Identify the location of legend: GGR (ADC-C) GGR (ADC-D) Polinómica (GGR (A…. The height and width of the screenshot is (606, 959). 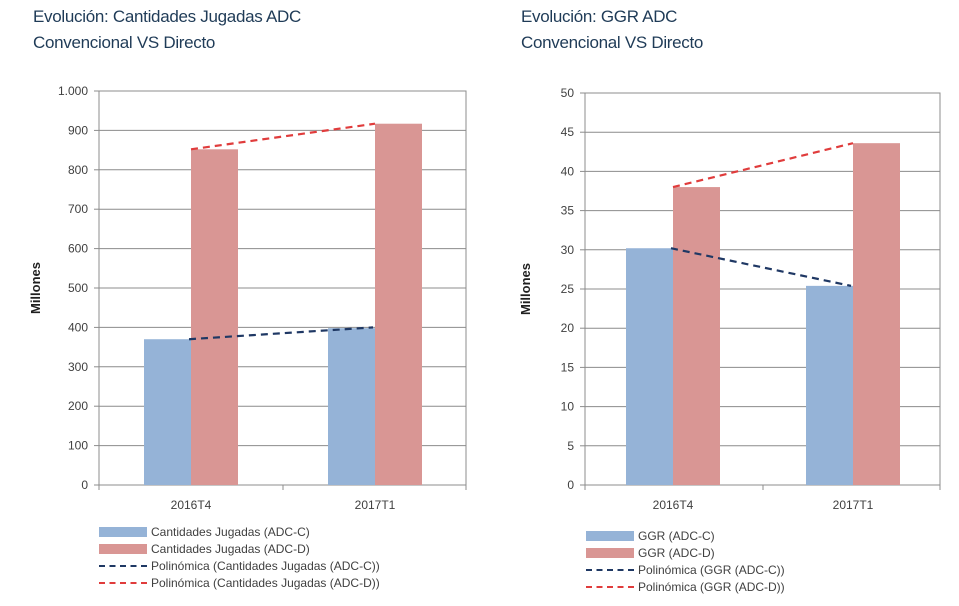
(685, 561).